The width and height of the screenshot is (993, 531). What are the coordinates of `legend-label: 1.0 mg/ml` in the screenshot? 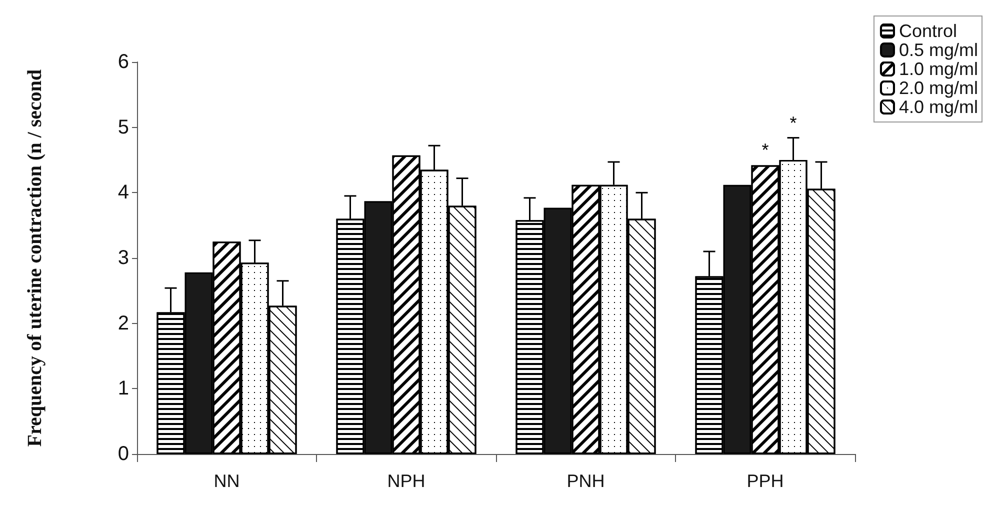 It's located at (938, 69).